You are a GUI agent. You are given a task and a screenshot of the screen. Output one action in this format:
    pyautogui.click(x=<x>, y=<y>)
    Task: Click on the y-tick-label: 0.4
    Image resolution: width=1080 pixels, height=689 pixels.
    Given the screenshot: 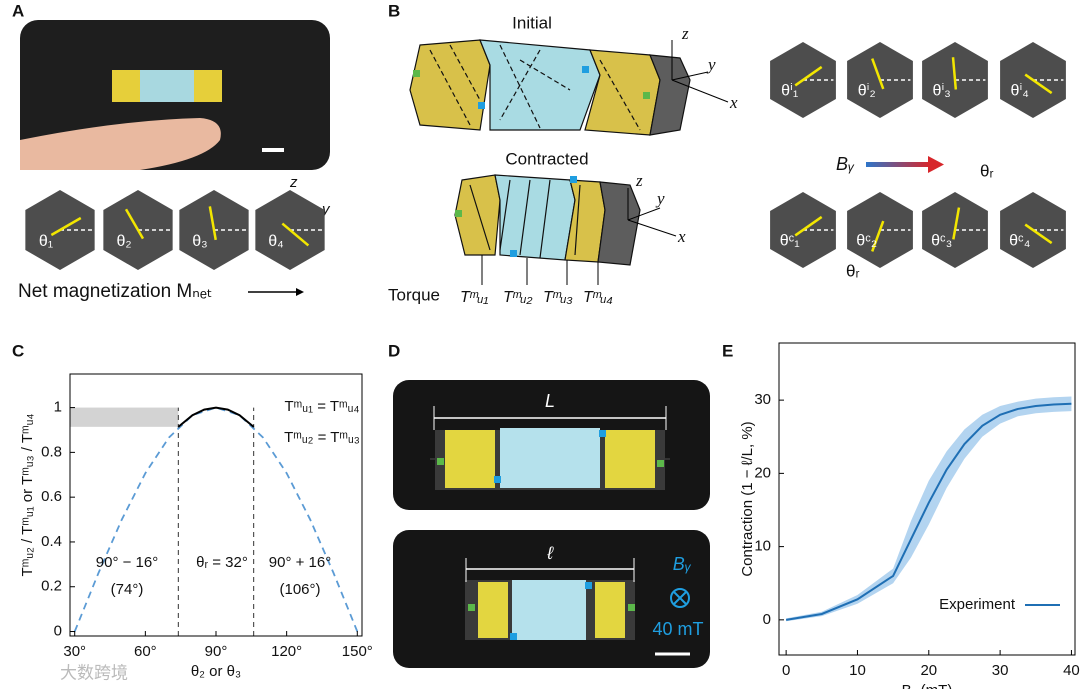 What is the action you would take?
    pyautogui.click(x=51, y=541)
    